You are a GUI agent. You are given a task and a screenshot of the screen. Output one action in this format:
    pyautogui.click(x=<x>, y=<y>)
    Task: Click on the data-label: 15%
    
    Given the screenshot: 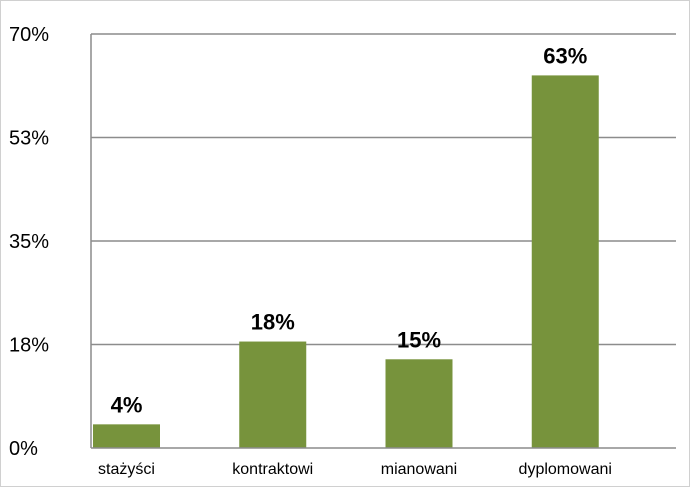 What is the action you would take?
    pyautogui.click(x=419, y=339)
    